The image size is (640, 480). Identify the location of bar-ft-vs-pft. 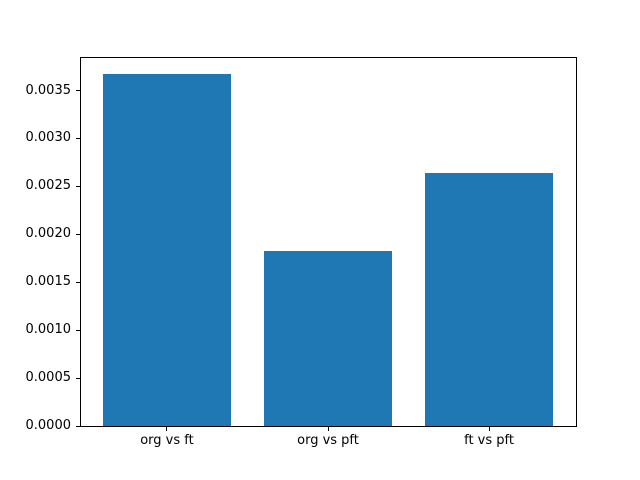
(489, 299).